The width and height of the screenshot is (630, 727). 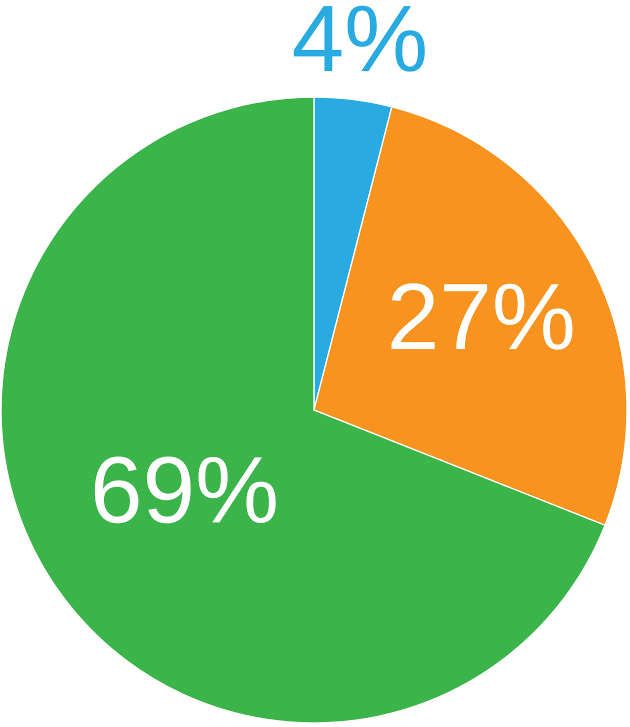 I want to click on data-label: 4%, so click(x=359, y=39).